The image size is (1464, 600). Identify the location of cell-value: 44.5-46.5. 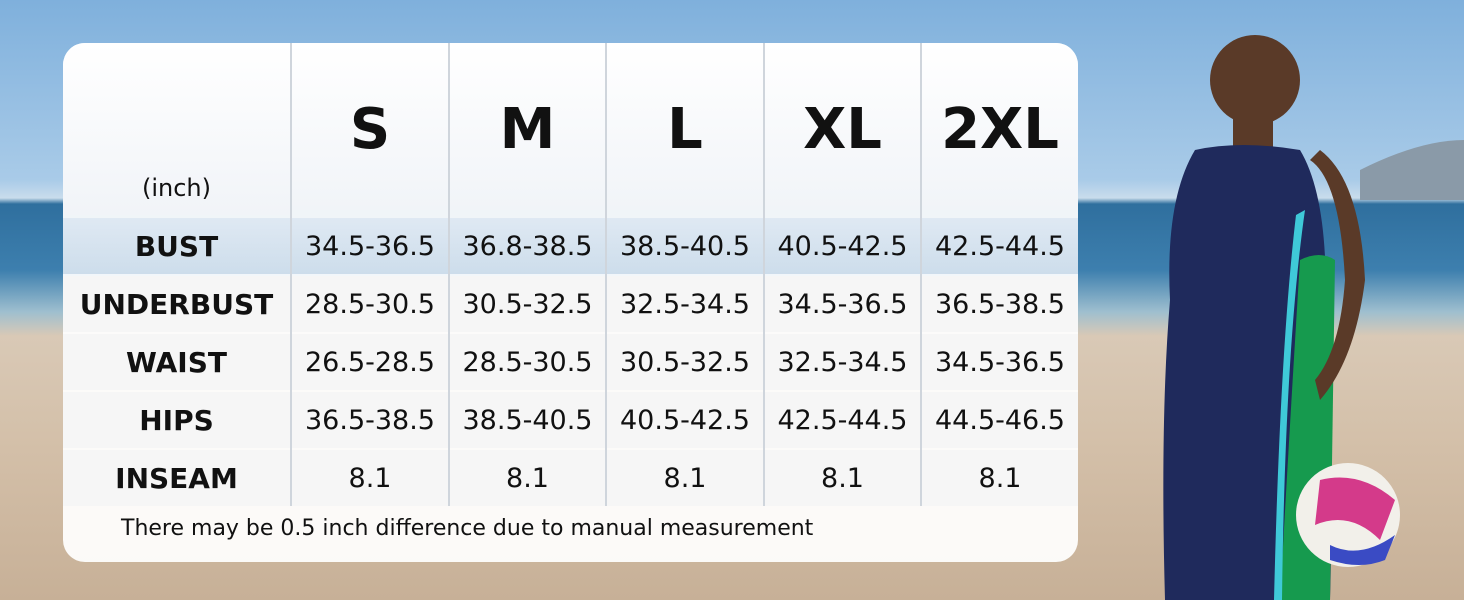
(1000, 420).